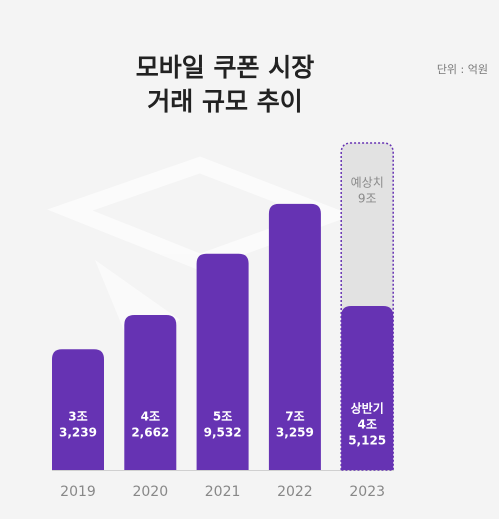 The width and height of the screenshot is (499, 519). I want to click on x-tick-label: 2020, so click(150, 492).